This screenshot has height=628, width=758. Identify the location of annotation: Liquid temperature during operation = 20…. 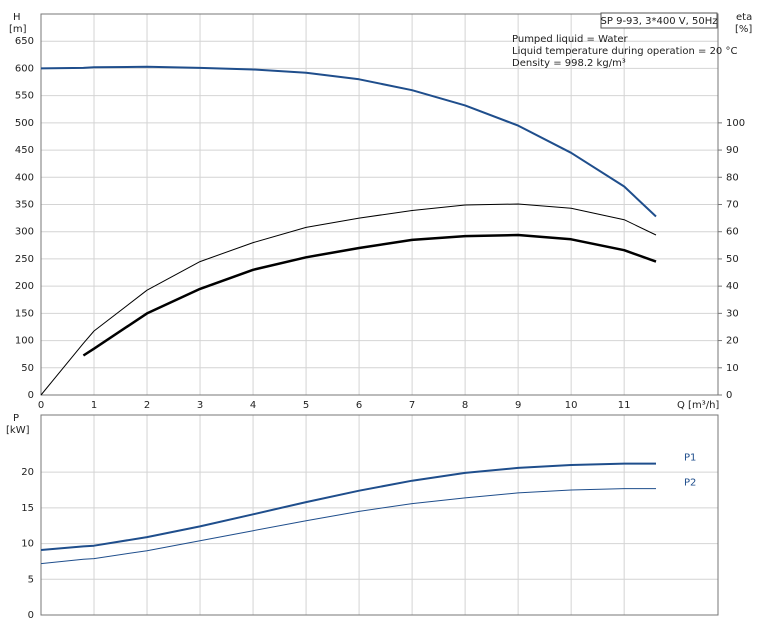
(624, 51).